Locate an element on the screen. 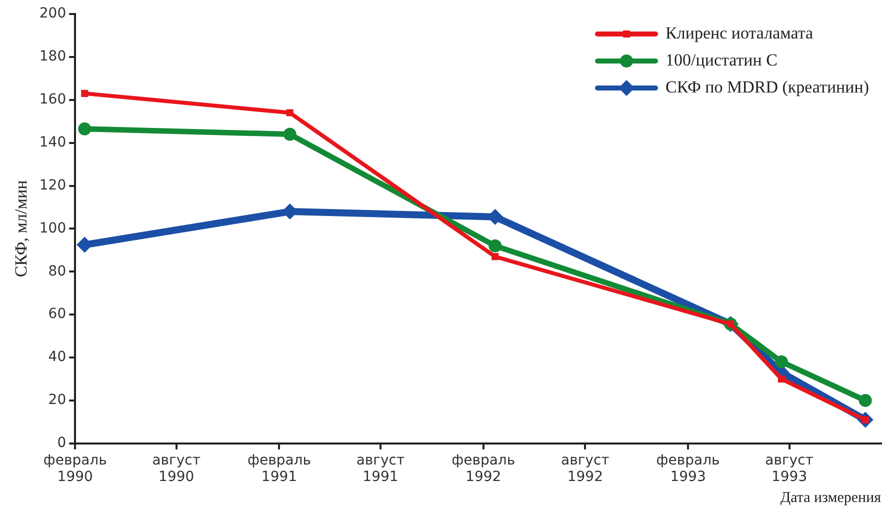  x-tick-label: февраль 1990 is located at coordinates (75, 469).